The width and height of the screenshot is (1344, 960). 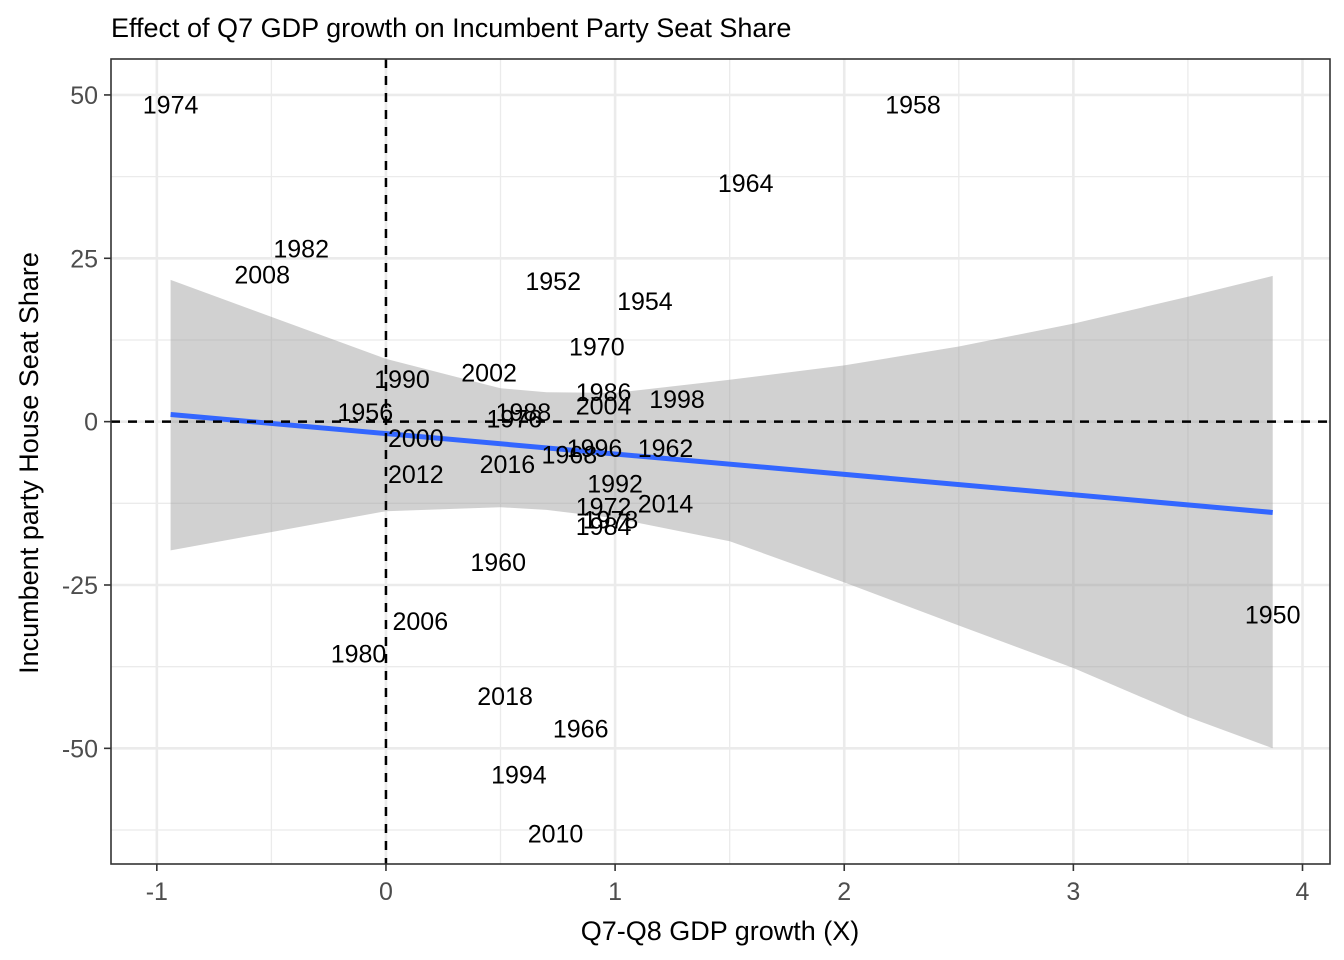 I want to click on x-tick-label: 0, so click(x=386, y=892).